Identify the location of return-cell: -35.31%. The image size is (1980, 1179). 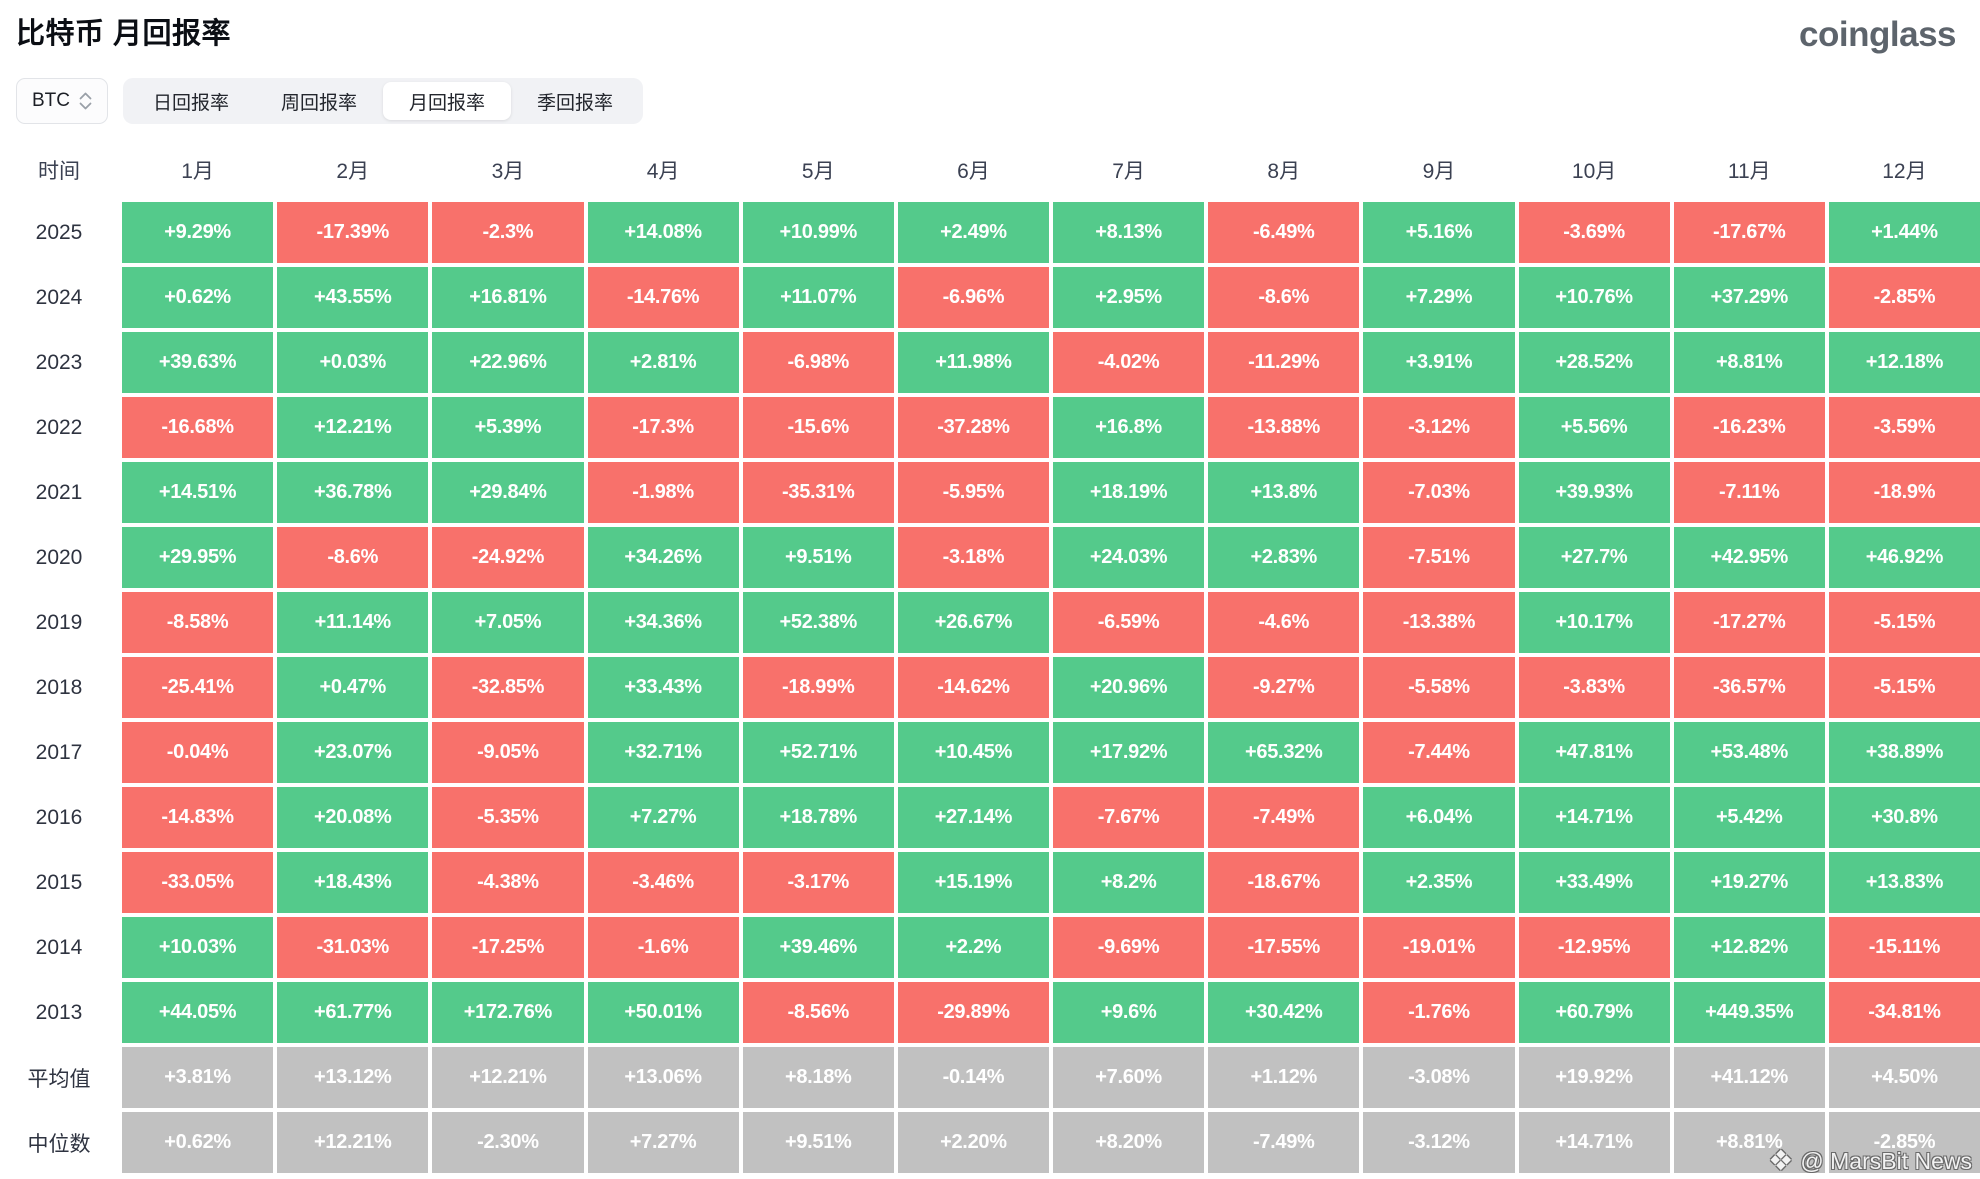
(818, 492).